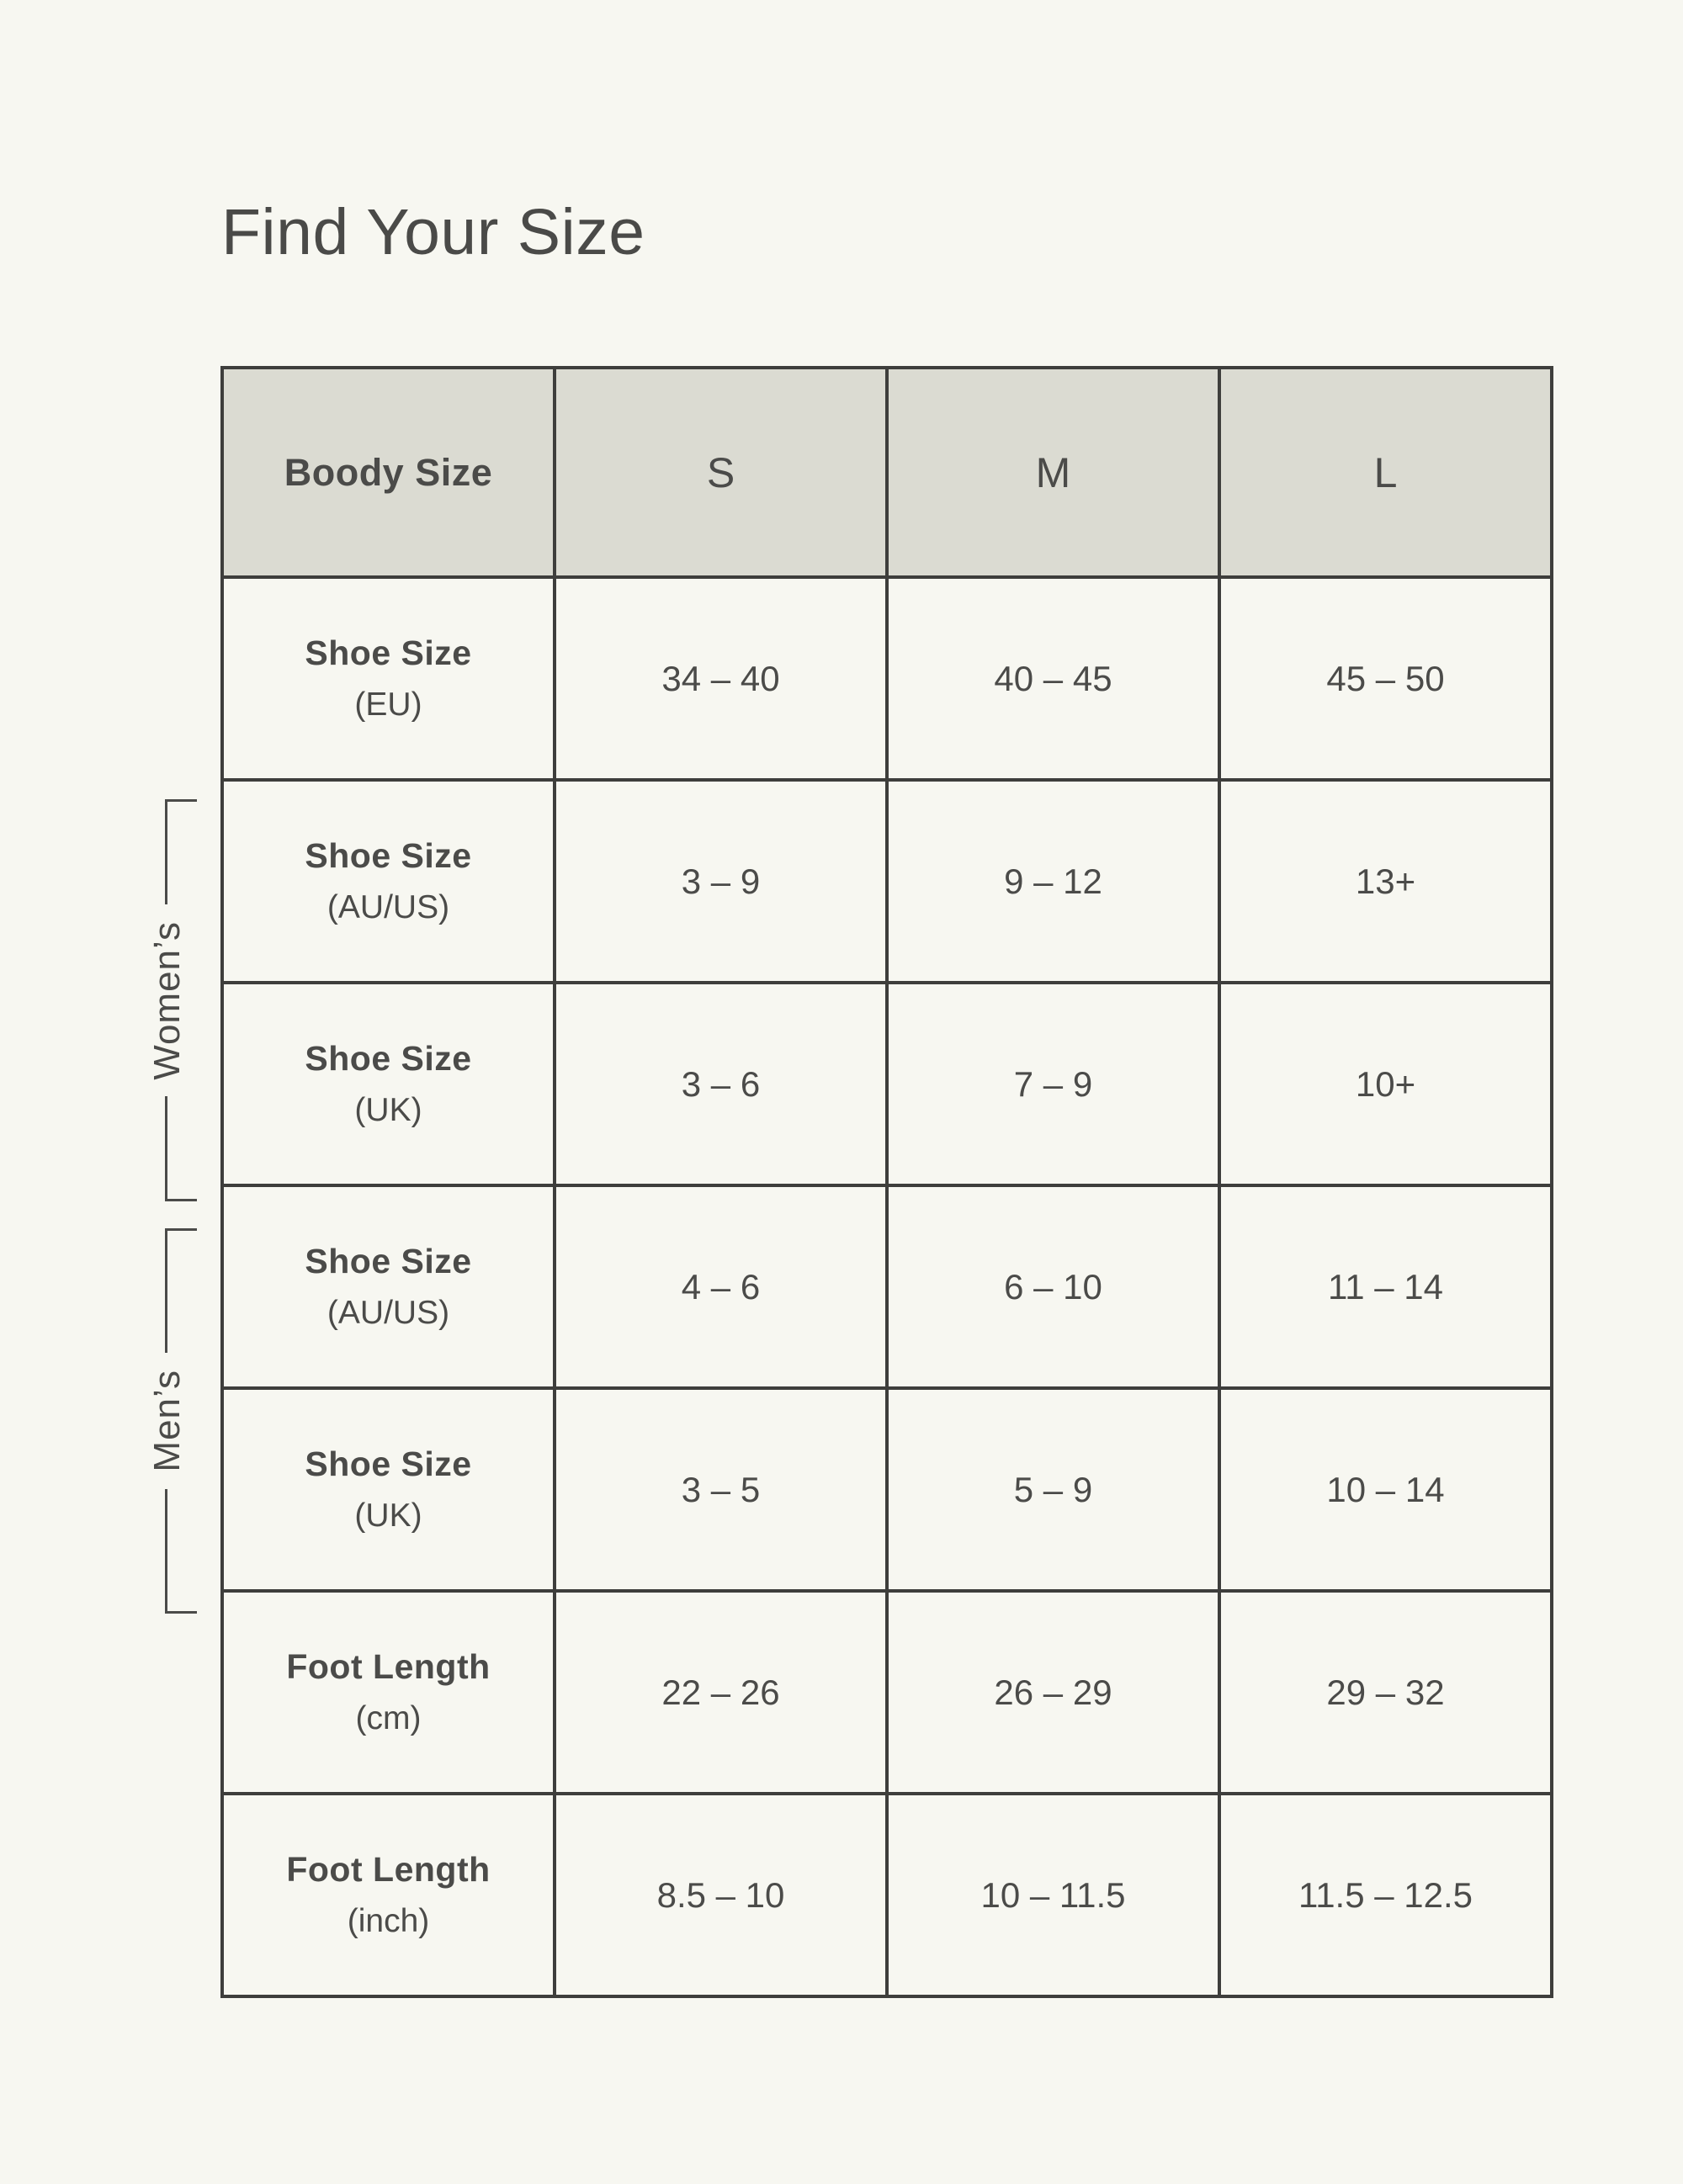 The image size is (1683, 2184). Describe the element at coordinates (181, 800) in the screenshot. I see `womens-bracket-top-tick` at that location.